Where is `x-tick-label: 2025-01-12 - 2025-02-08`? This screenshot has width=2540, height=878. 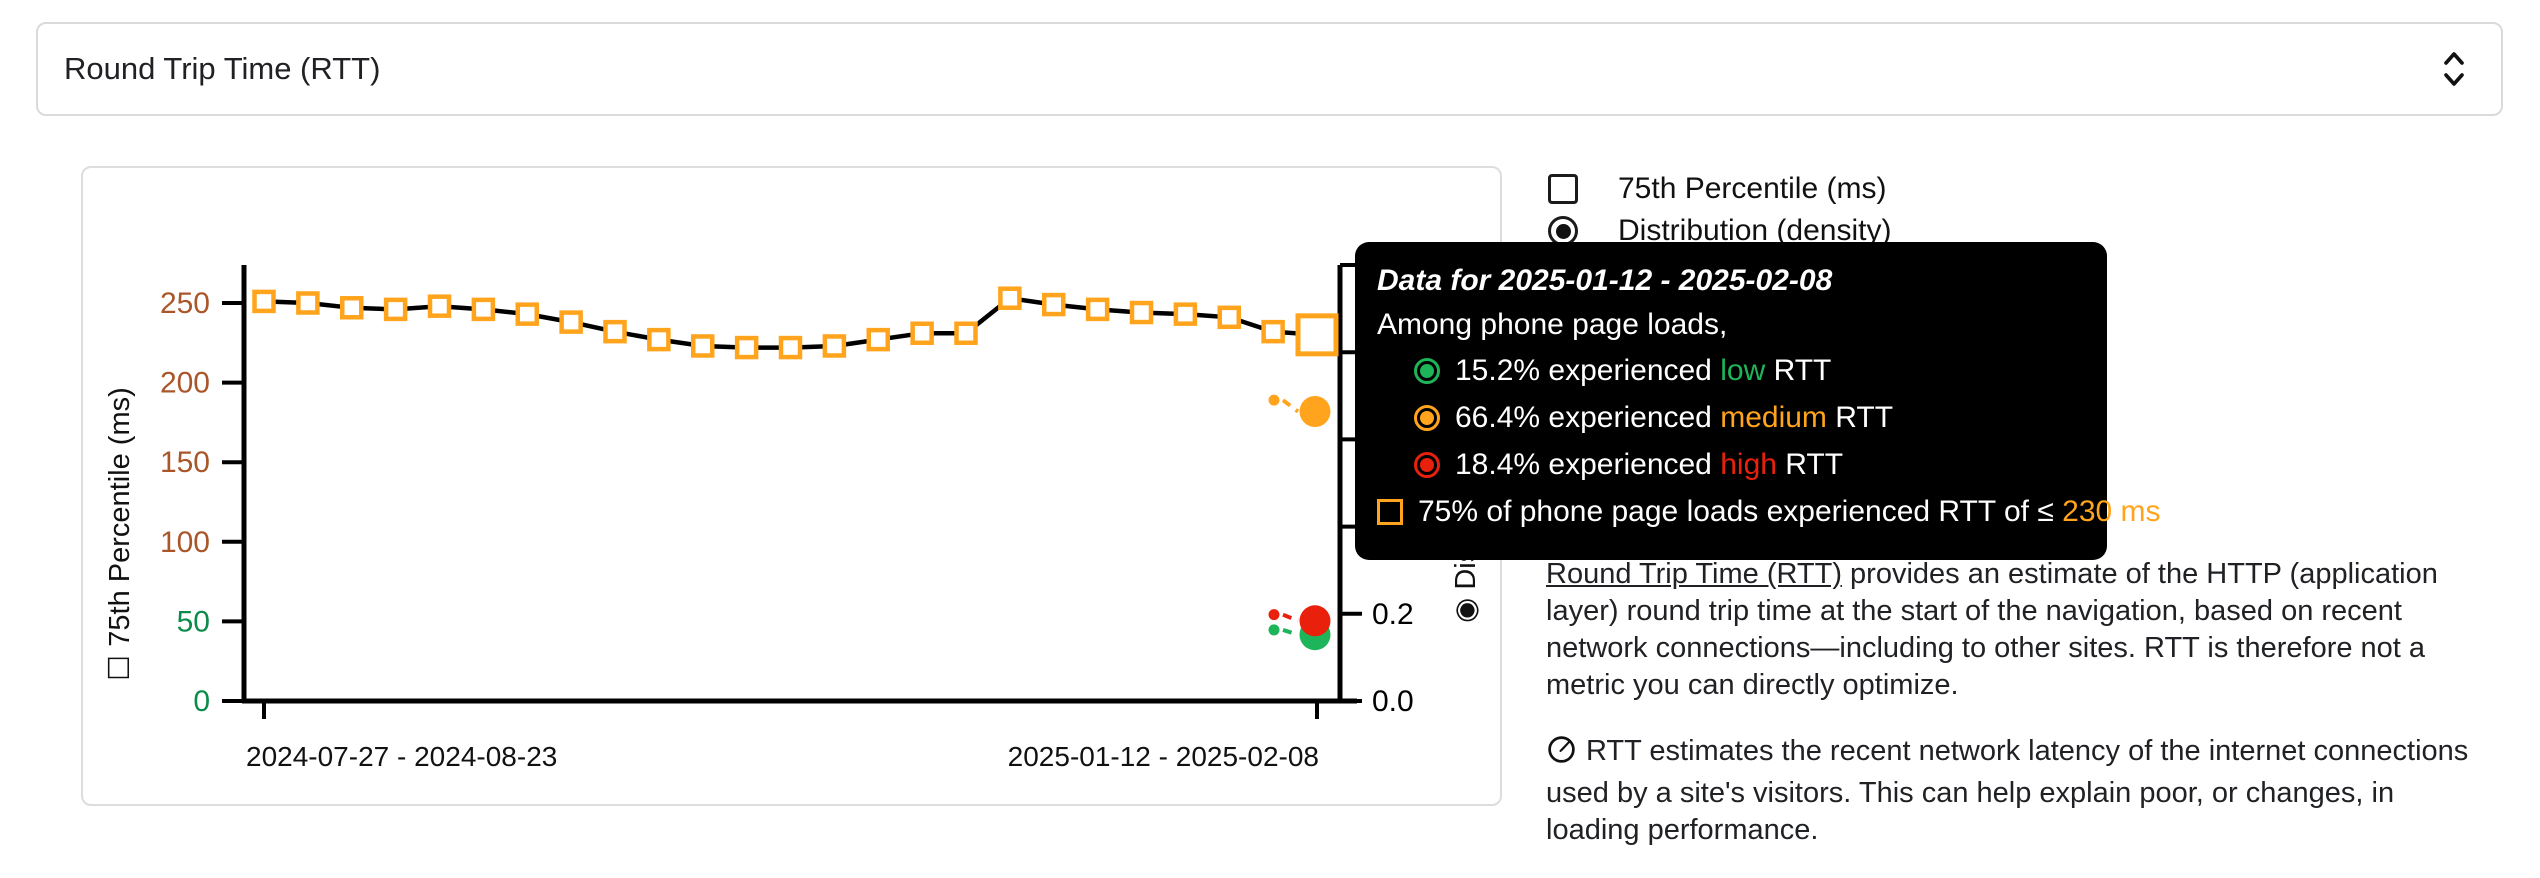
x-tick-label: 2025-01-12 - 2025-02-08 is located at coordinates (1163, 756).